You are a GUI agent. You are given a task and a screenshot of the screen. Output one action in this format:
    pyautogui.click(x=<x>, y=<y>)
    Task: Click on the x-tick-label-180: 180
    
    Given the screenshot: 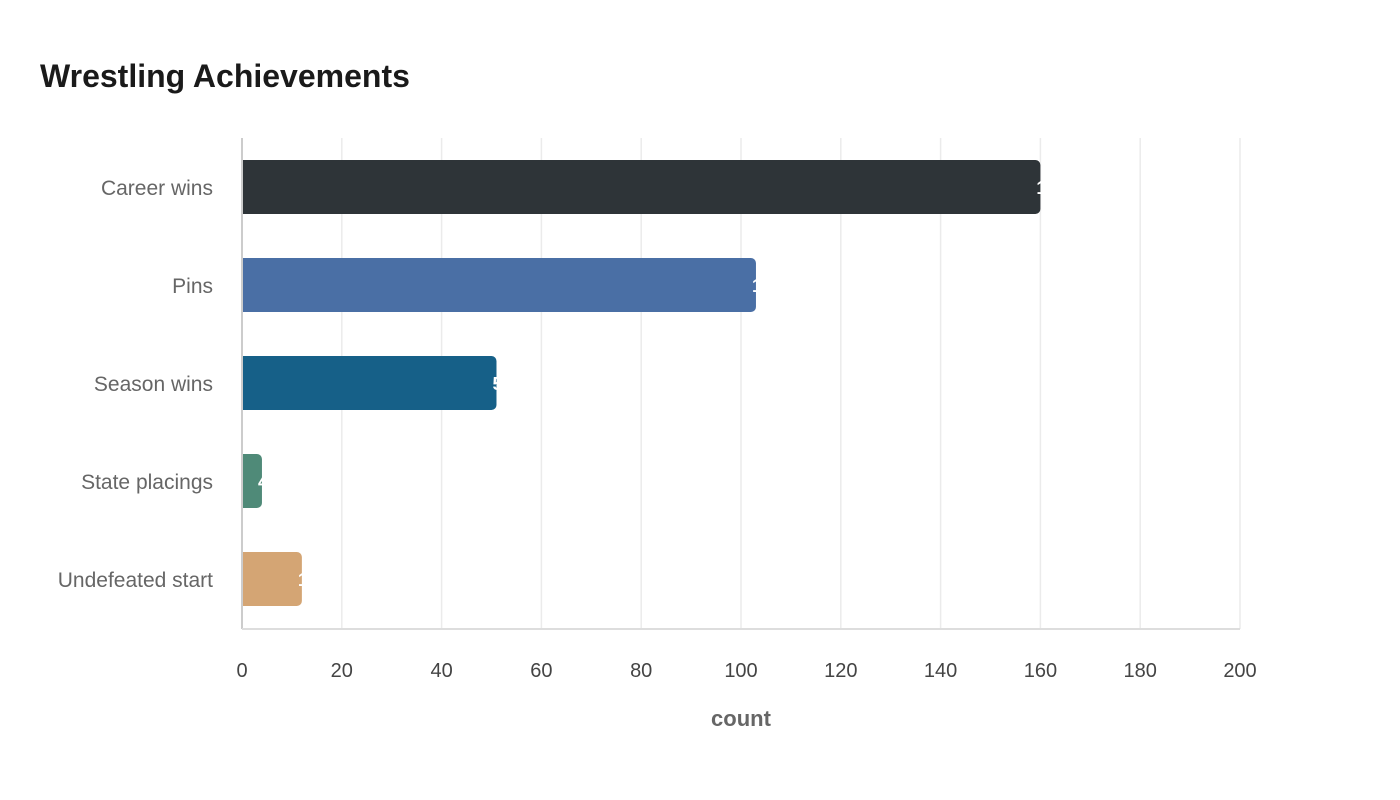 What is the action you would take?
    pyautogui.click(x=1140, y=671)
    